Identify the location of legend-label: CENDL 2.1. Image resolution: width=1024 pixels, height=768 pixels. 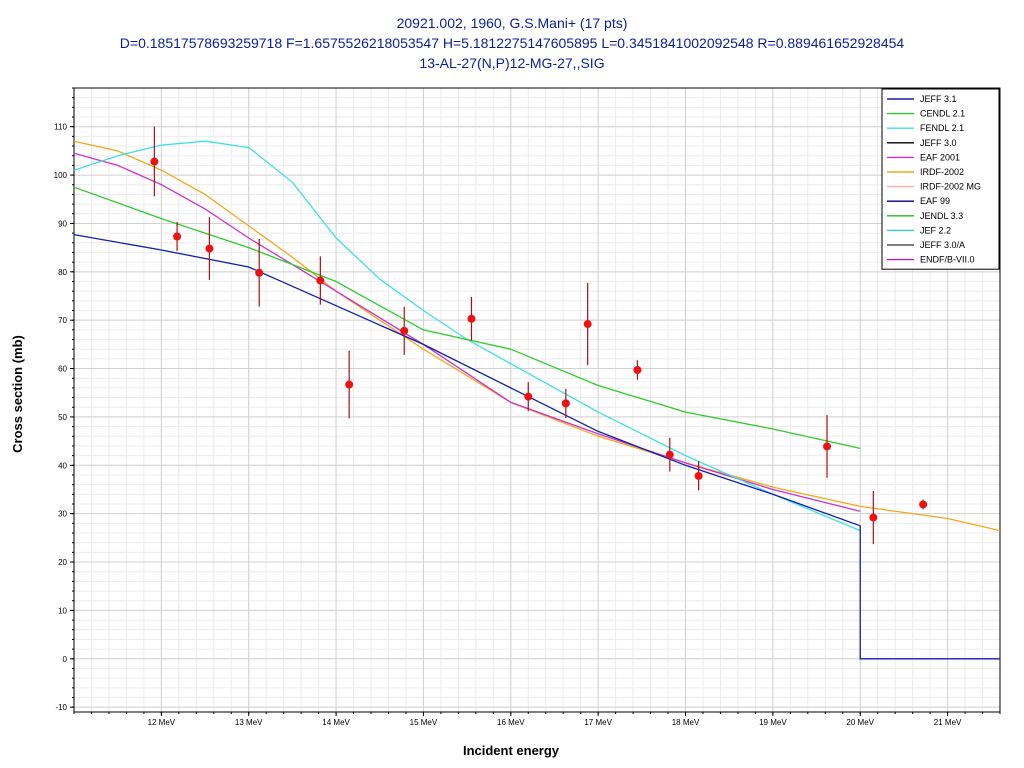
(942, 114).